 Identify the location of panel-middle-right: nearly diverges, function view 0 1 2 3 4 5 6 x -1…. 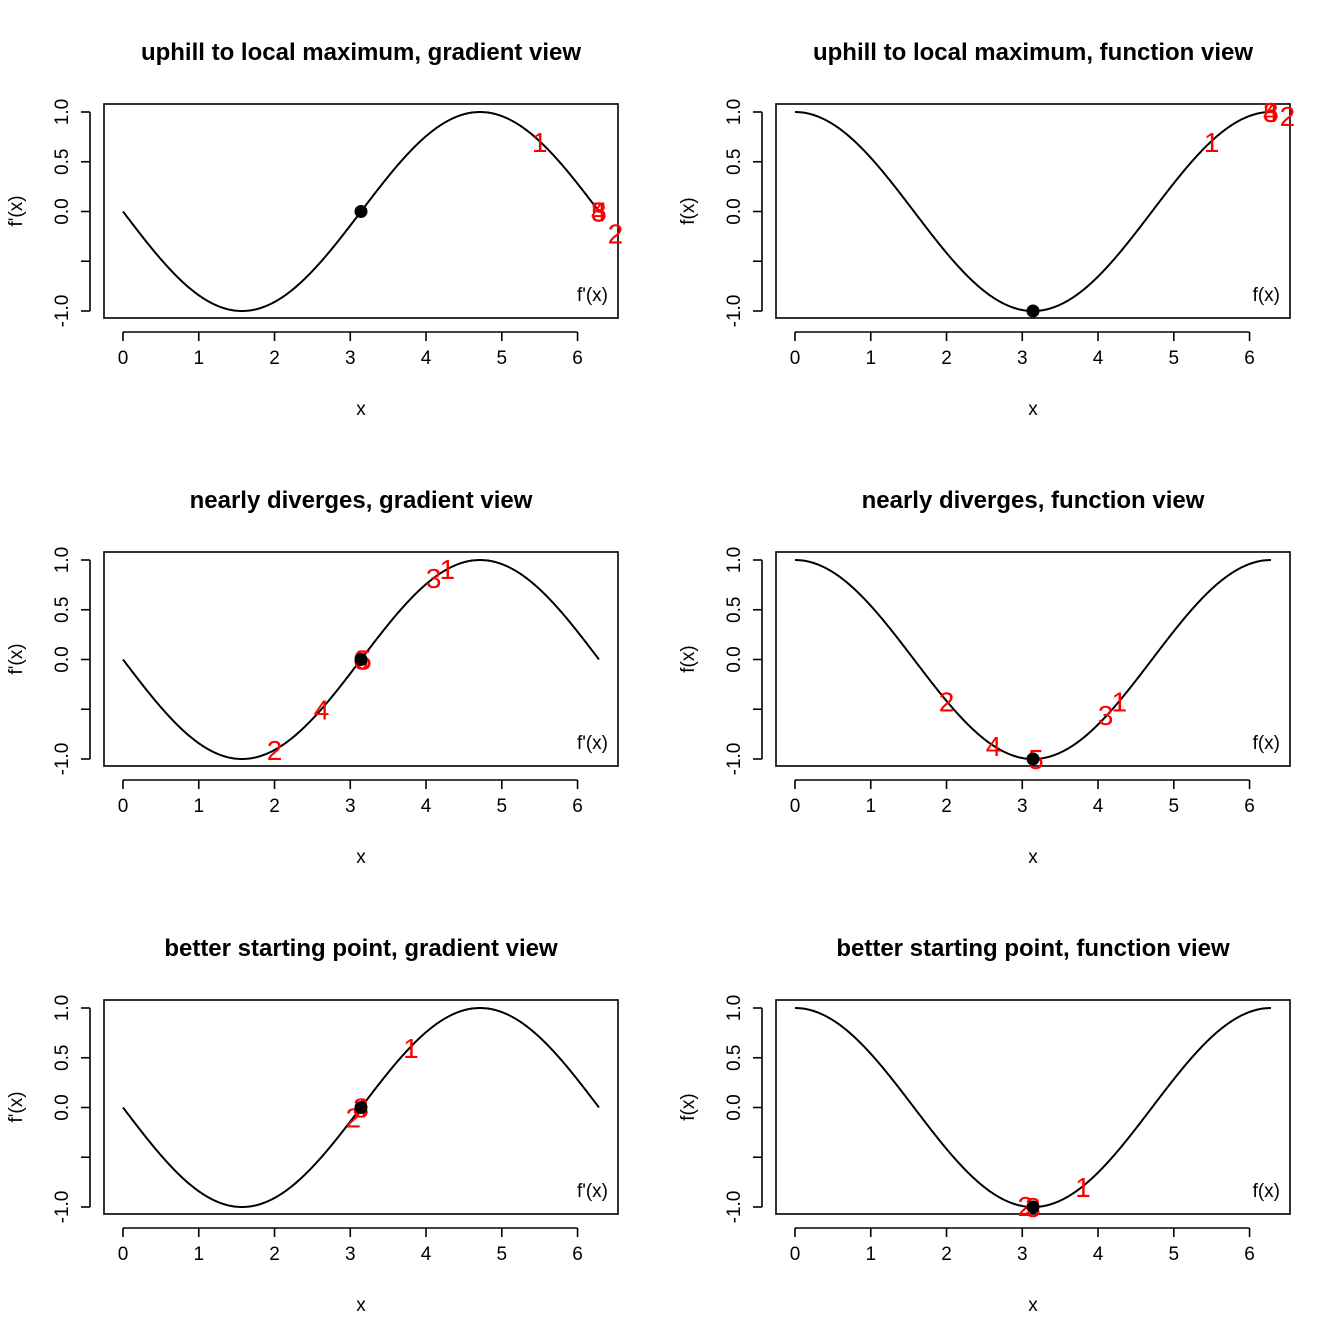
(984, 677).